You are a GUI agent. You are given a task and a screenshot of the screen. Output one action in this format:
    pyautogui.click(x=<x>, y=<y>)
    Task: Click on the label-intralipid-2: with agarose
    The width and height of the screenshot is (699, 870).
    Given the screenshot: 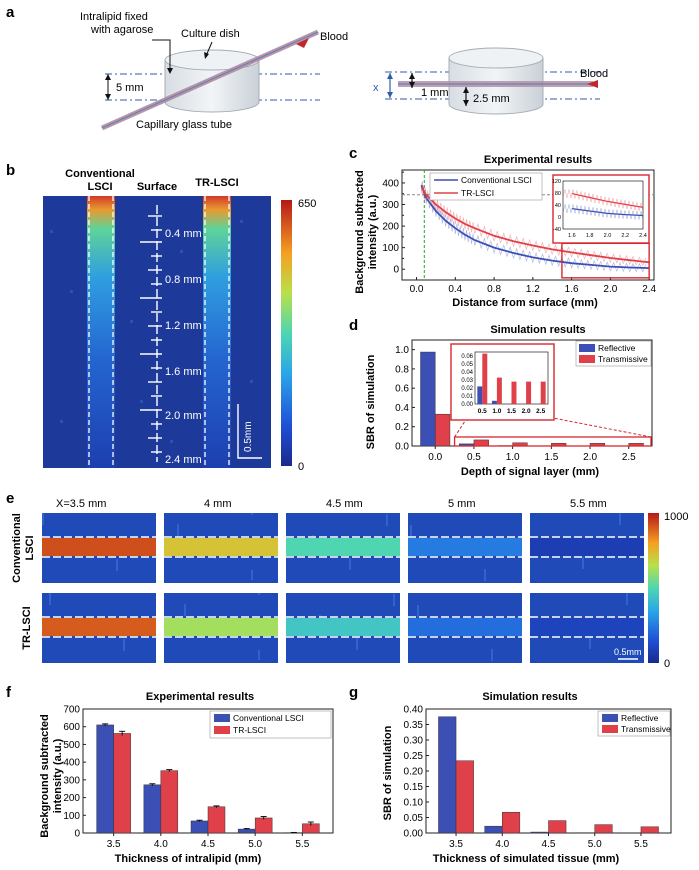 What is the action you would take?
    pyautogui.click(x=121, y=30)
    